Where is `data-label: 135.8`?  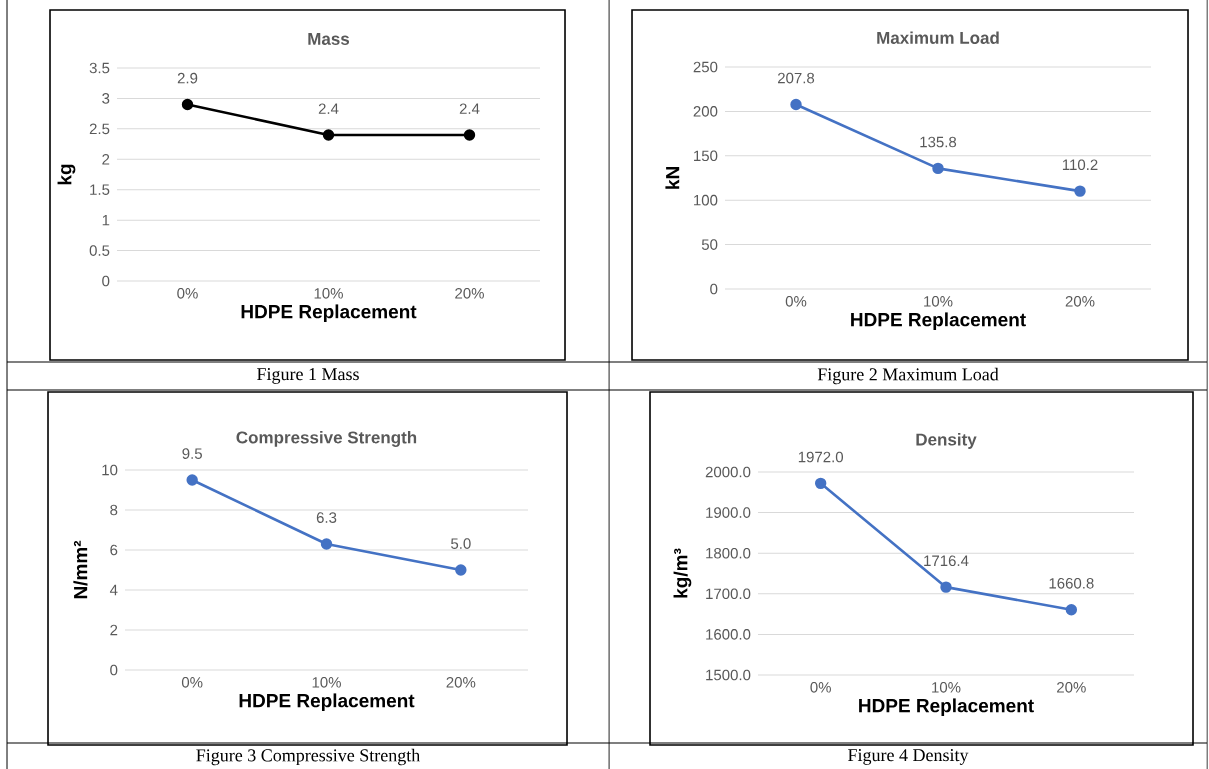
data-label: 135.8 is located at coordinates (938, 142).